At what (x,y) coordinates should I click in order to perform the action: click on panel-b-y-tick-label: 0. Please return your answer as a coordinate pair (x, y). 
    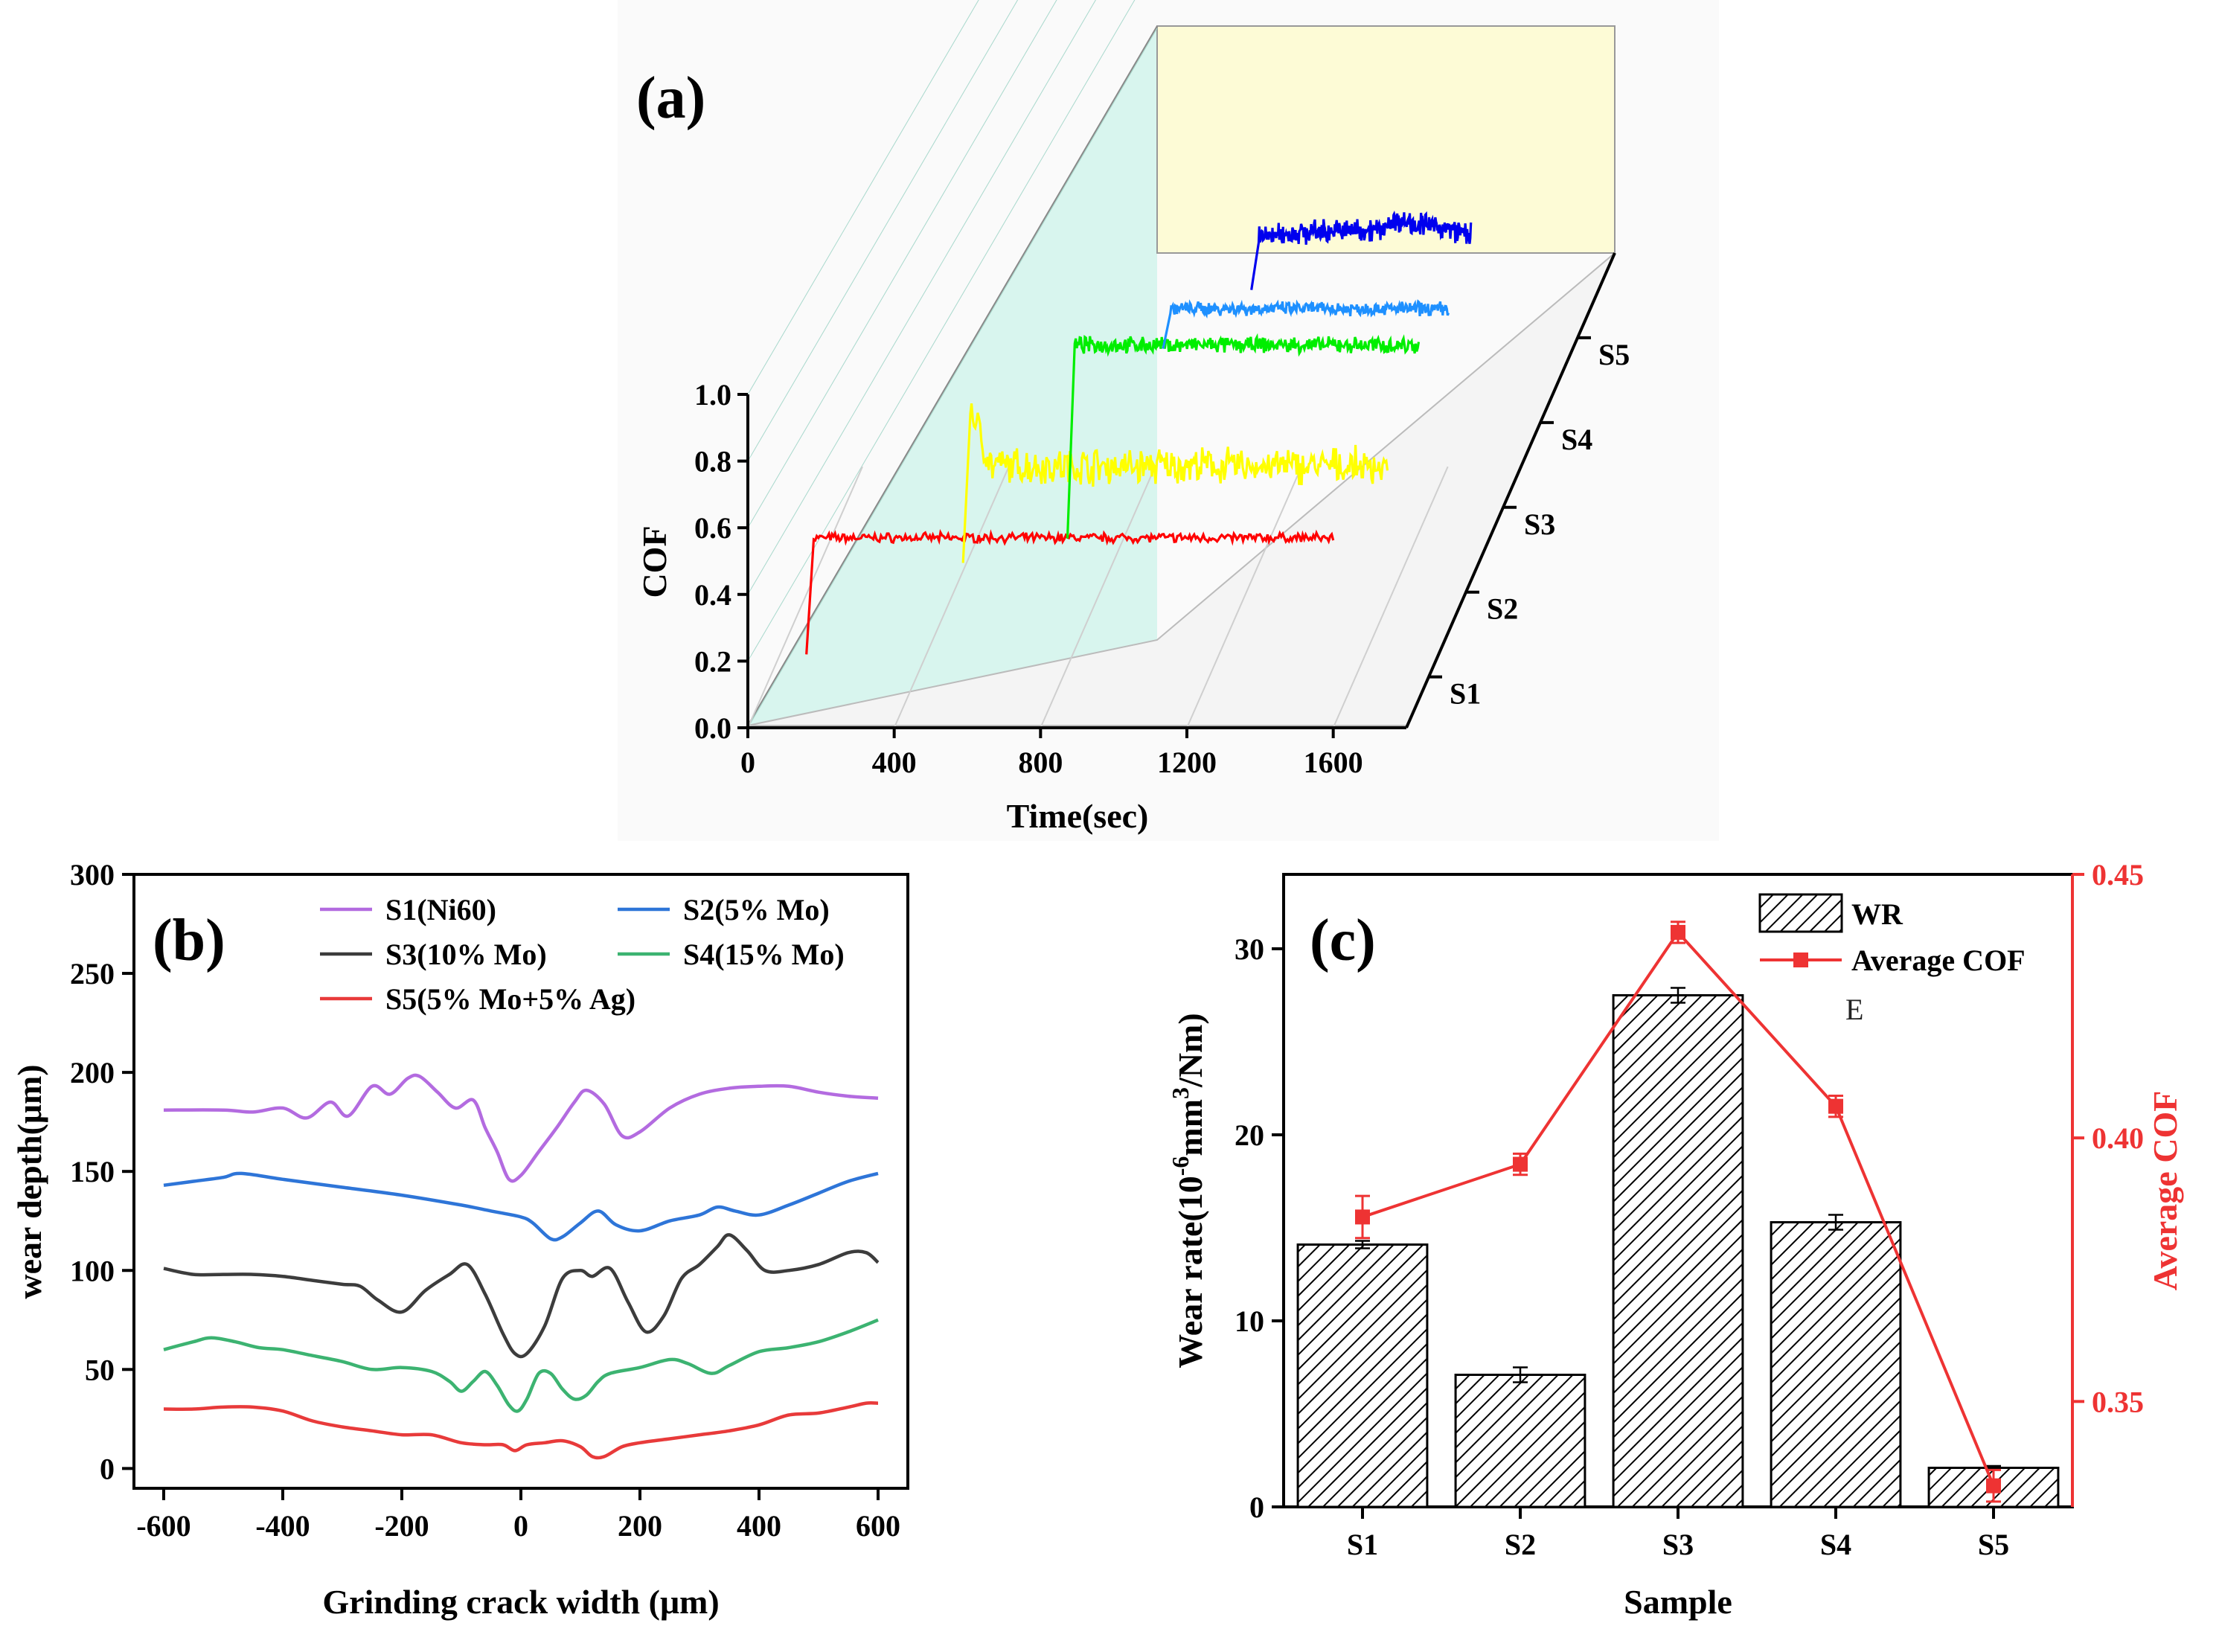
    Looking at the image, I should click on (107, 1468).